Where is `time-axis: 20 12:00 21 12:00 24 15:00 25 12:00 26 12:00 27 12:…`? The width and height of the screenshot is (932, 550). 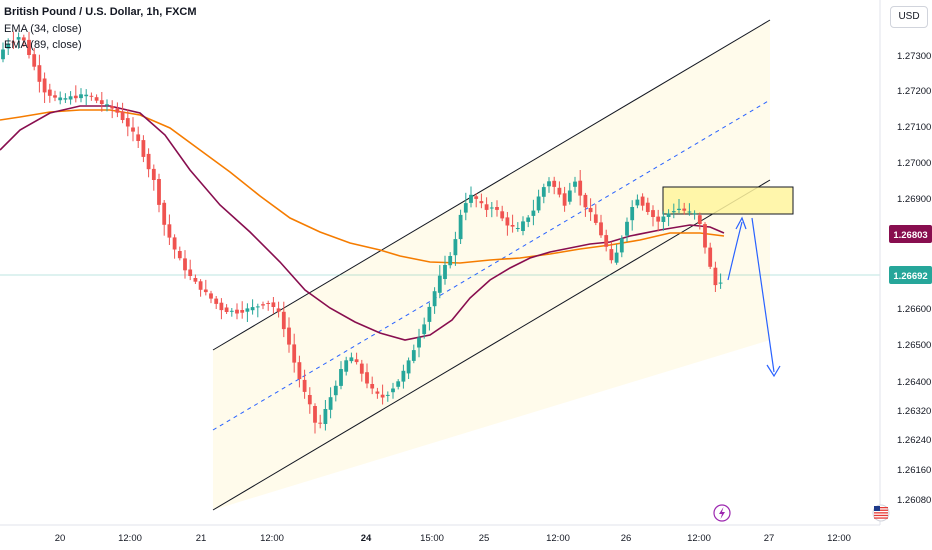
time-axis: 20 12:00 21 12:00 24 15:00 25 12:00 26 12:00 27 12:… is located at coordinates (440, 534).